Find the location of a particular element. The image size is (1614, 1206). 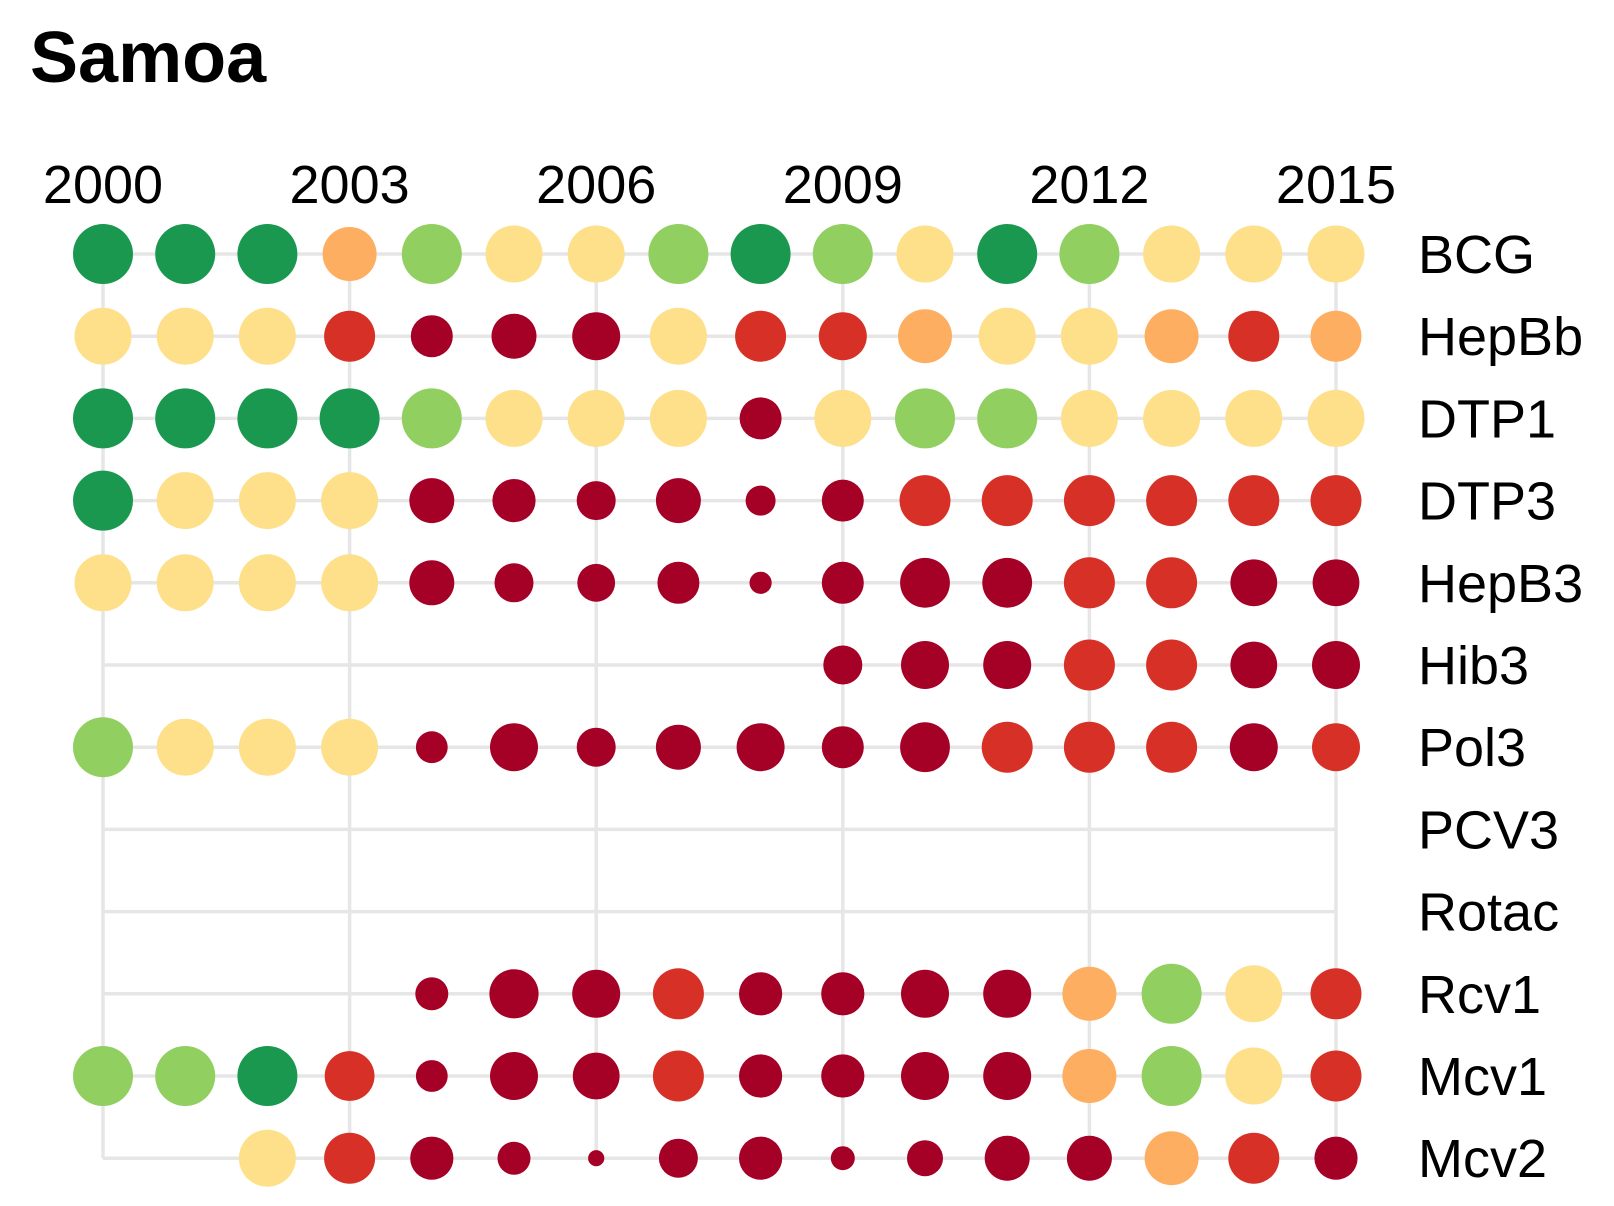

point-DTP3-2014 is located at coordinates (1254, 501).